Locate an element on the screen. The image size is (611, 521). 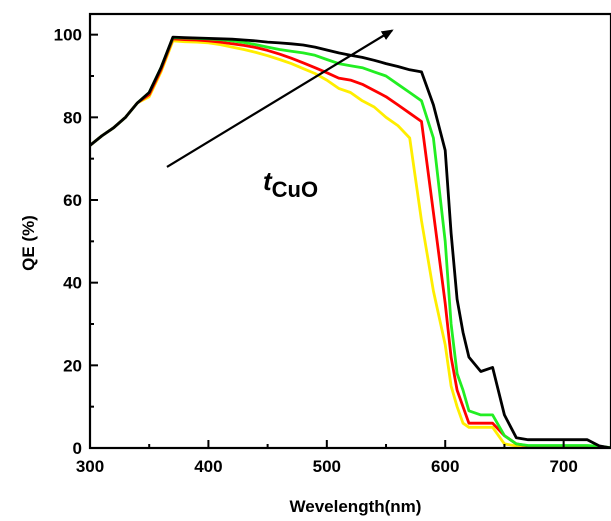
x-tick-label: 300 is located at coordinates (90, 466).